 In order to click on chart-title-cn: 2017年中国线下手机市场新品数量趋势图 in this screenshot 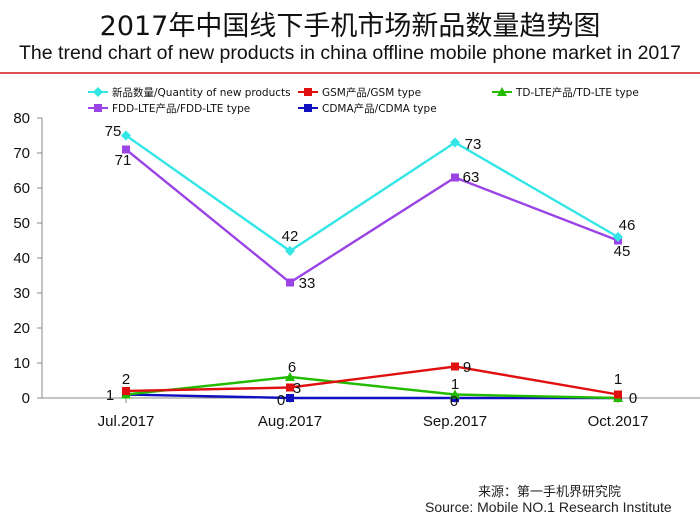, I will do `click(350, 26)`.